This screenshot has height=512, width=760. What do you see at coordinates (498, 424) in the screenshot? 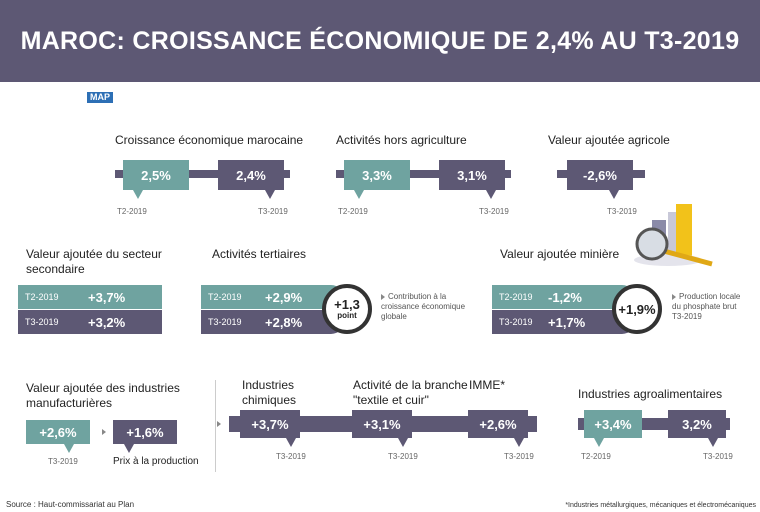
I see `value-box-imme: +2,6%` at bounding box center [498, 424].